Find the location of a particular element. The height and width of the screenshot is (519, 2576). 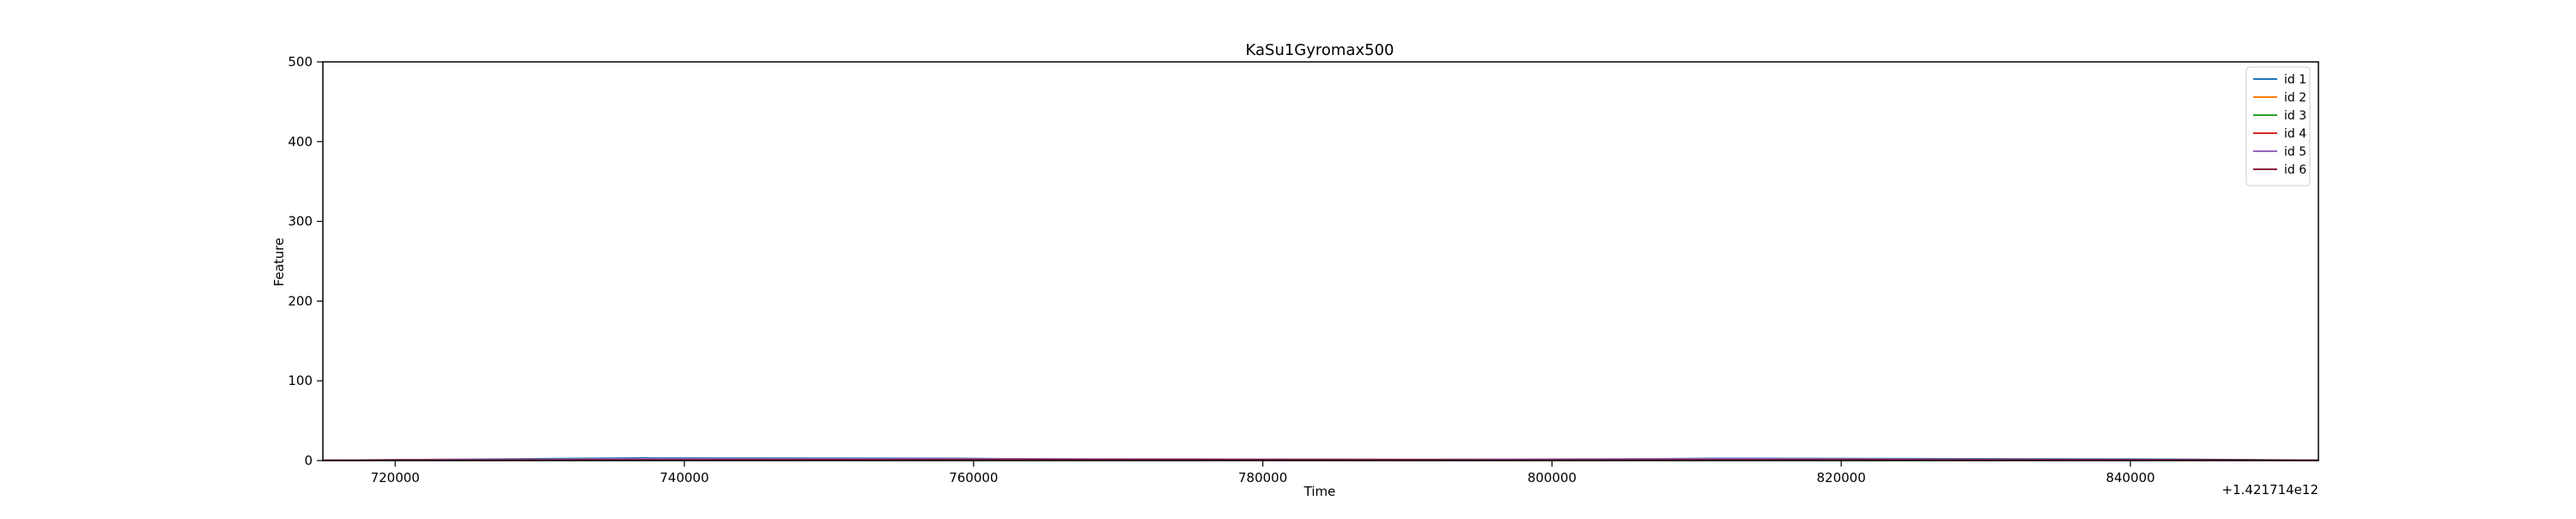

x-tick-label: 780000 is located at coordinates (1262, 477).